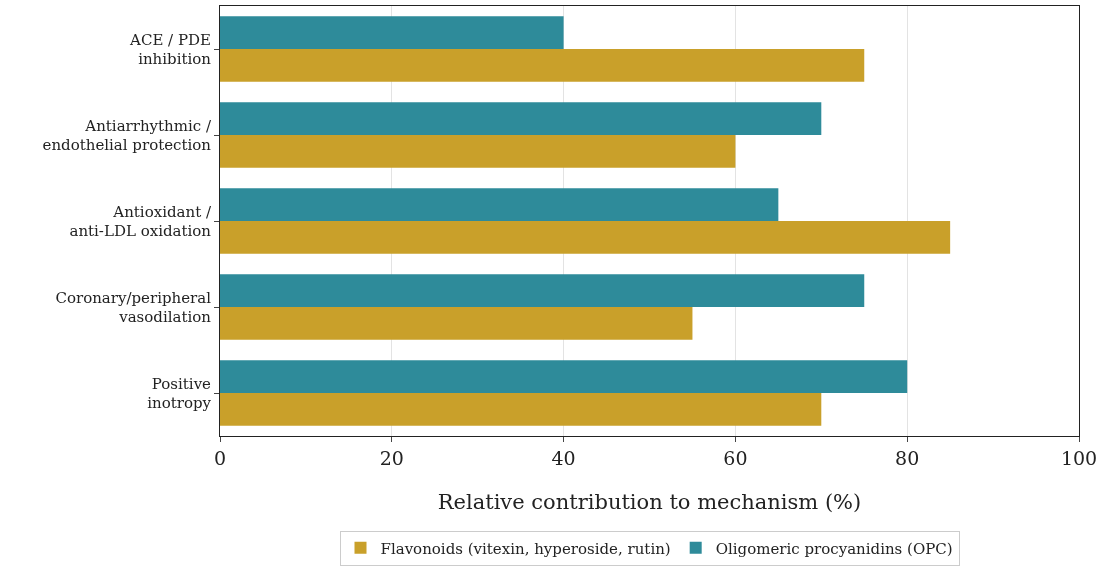 This screenshot has height=571, width=1099. Describe the element at coordinates (179, 393) in the screenshot. I see `y-tick-label: Positive inotropy` at that location.